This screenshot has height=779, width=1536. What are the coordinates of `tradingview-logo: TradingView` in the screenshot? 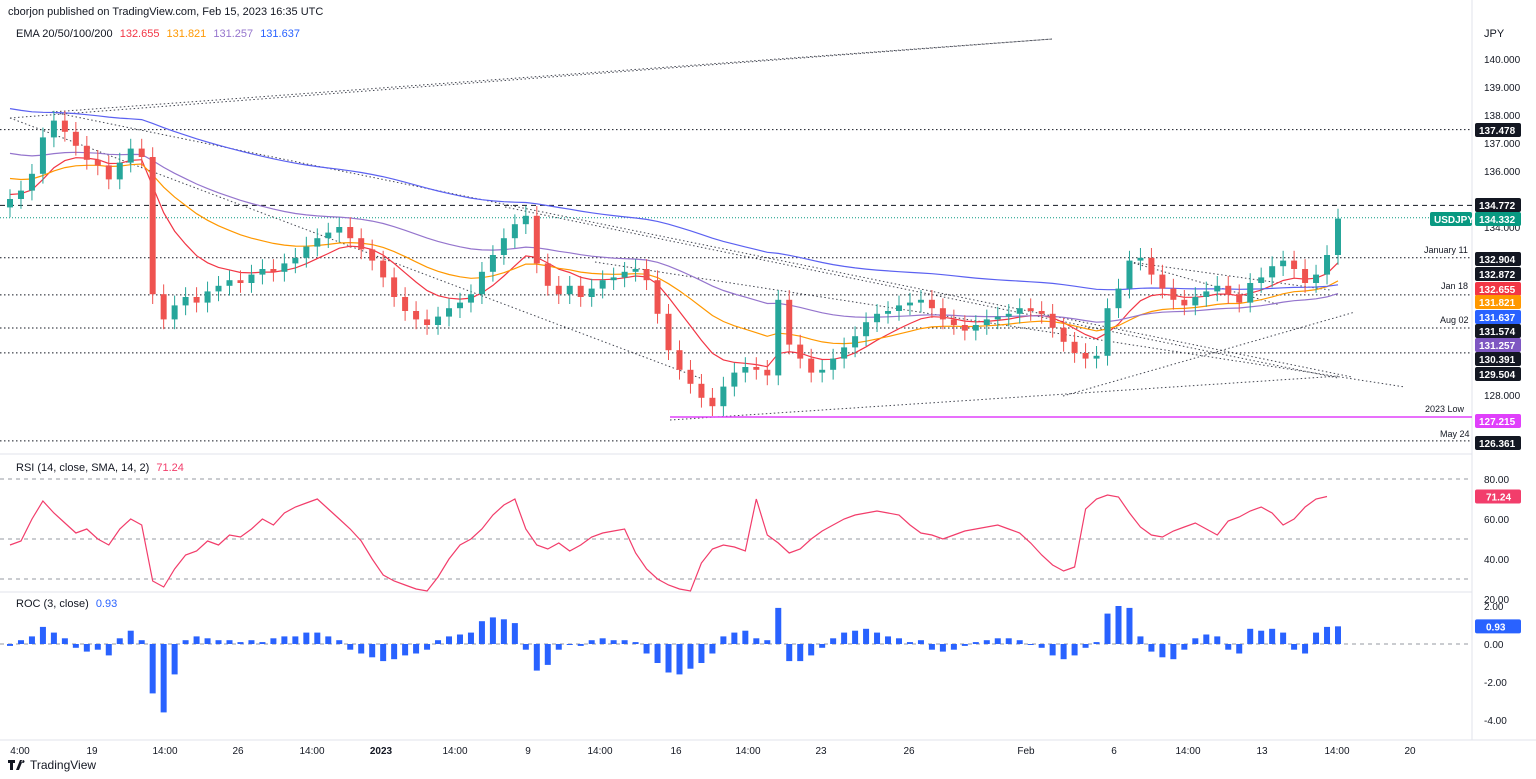 It's located at (52, 765).